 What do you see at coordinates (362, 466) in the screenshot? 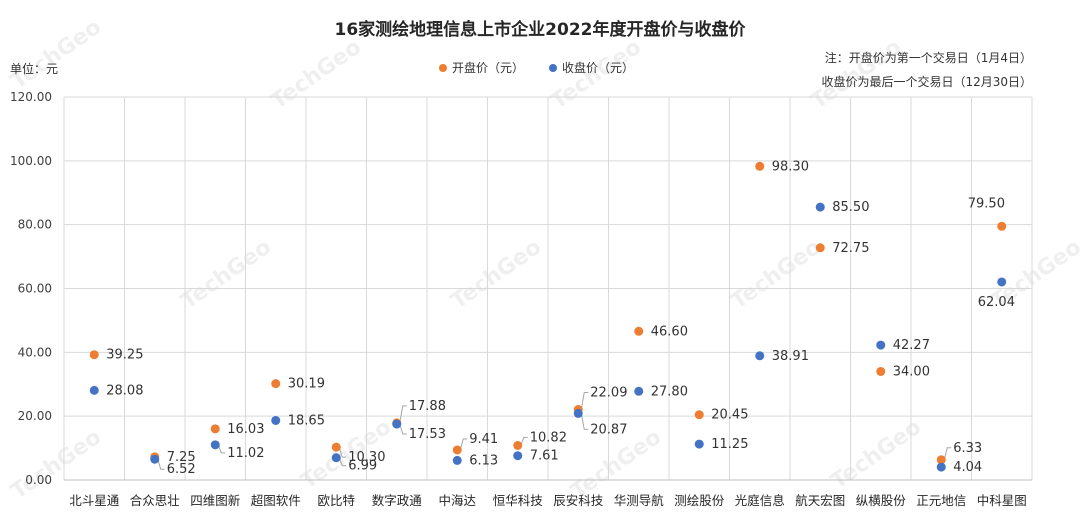
I see `close-price-label: 6.99` at bounding box center [362, 466].